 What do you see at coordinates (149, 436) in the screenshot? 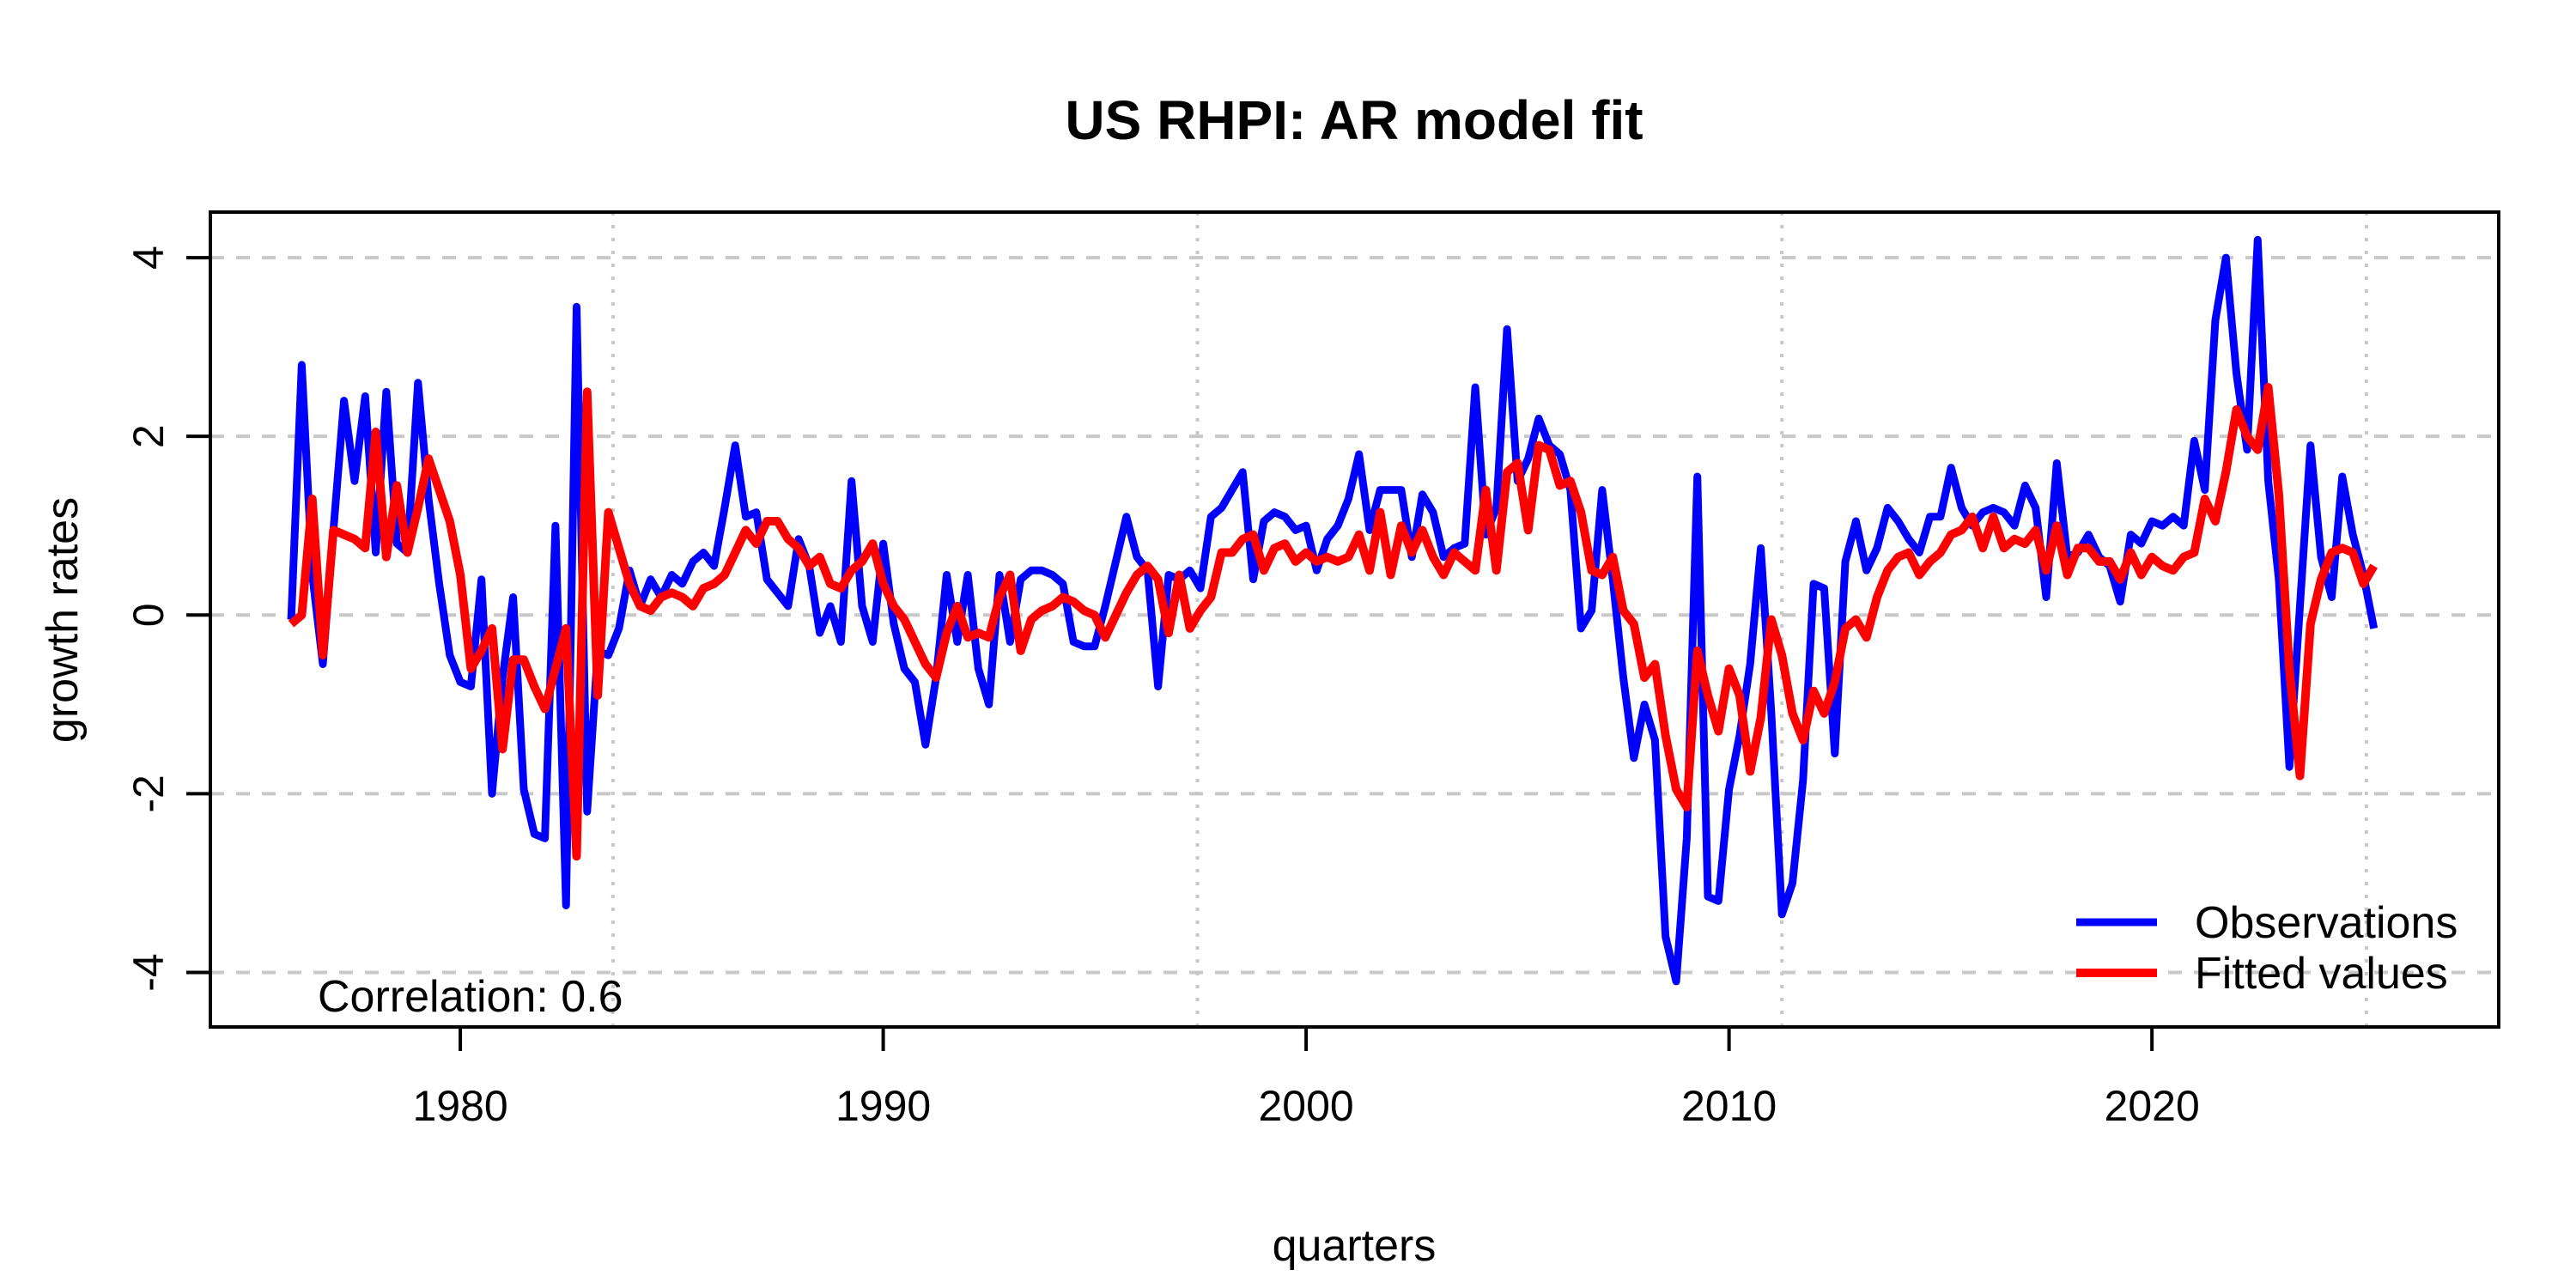
I see `y-tick-label: 2` at bounding box center [149, 436].